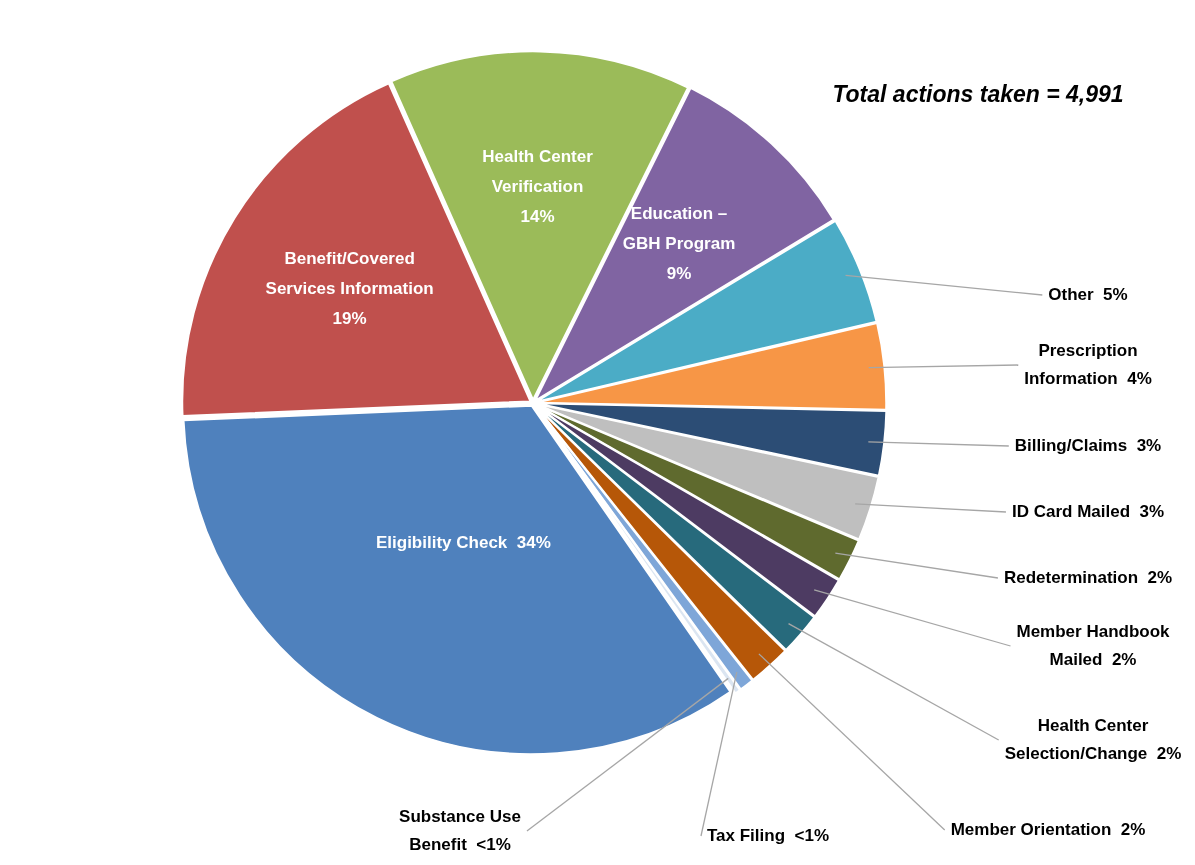  I want to click on slice-label: Health Center Verification, so click(538, 171).